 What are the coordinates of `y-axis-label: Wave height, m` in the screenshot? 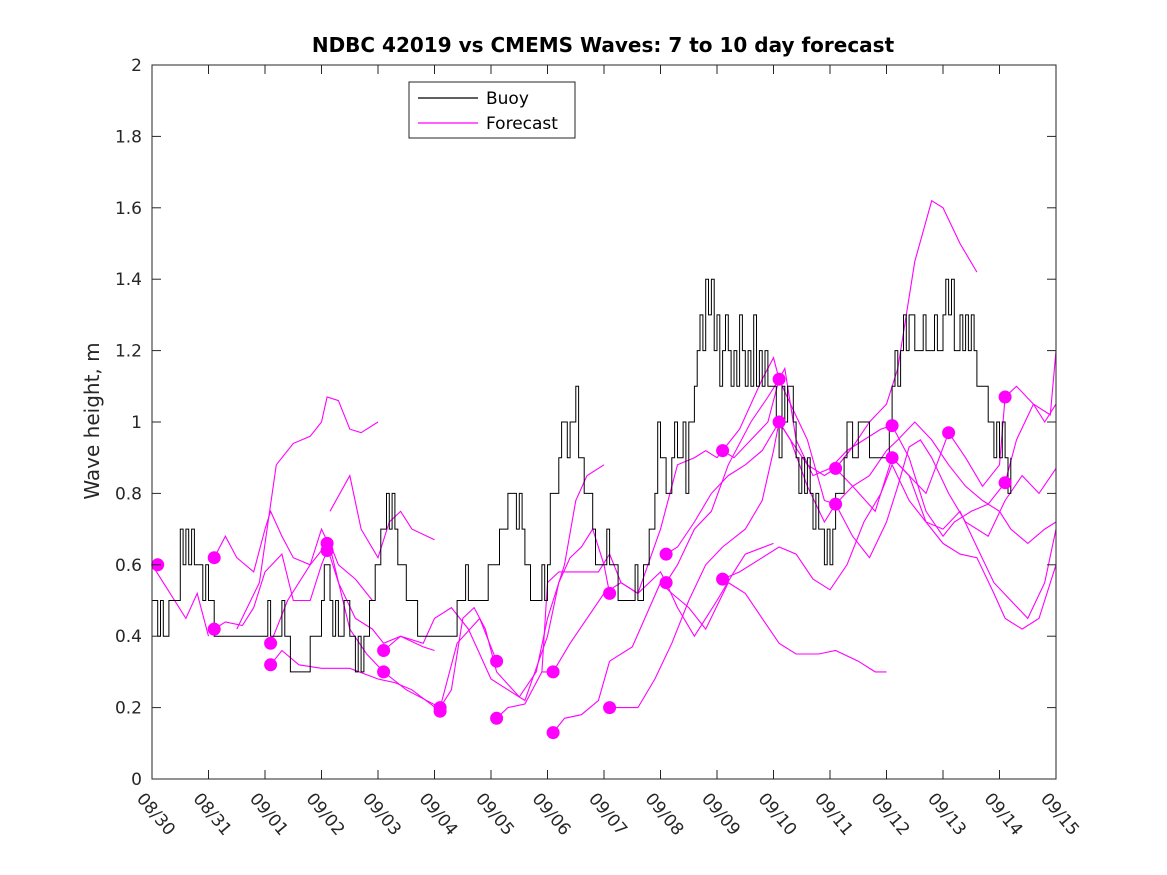 It's located at (92, 420).